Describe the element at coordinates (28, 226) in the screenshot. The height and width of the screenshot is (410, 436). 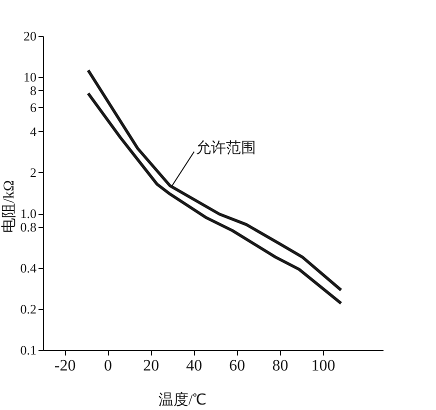
I see `y-tick-label: 0.8` at that location.